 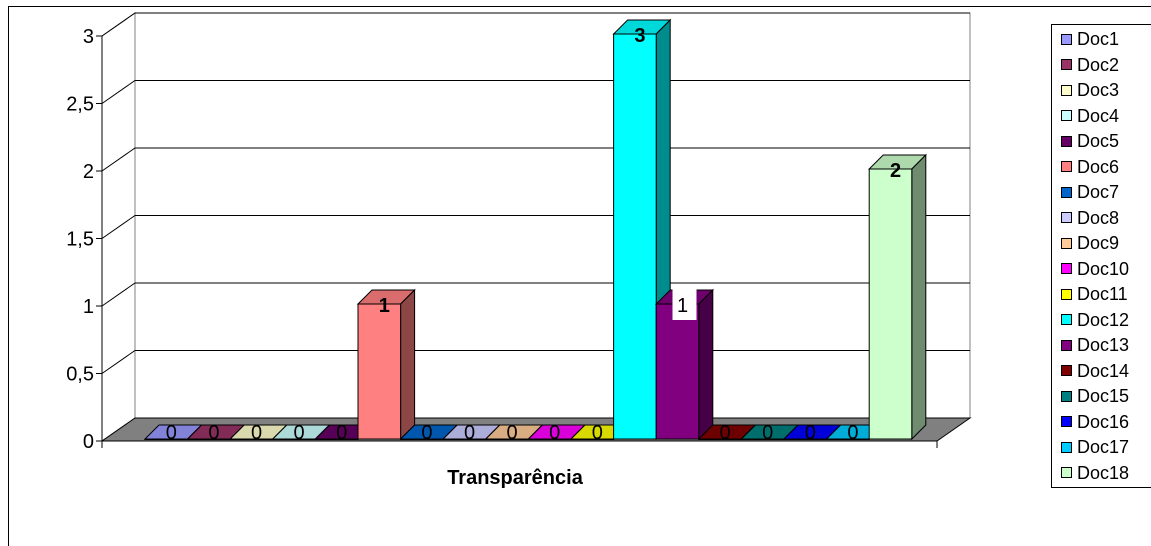 What do you see at coordinates (895, 171) in the screenshot?
I see `data-label-doc18: 2` at bounding box center [895, 171].